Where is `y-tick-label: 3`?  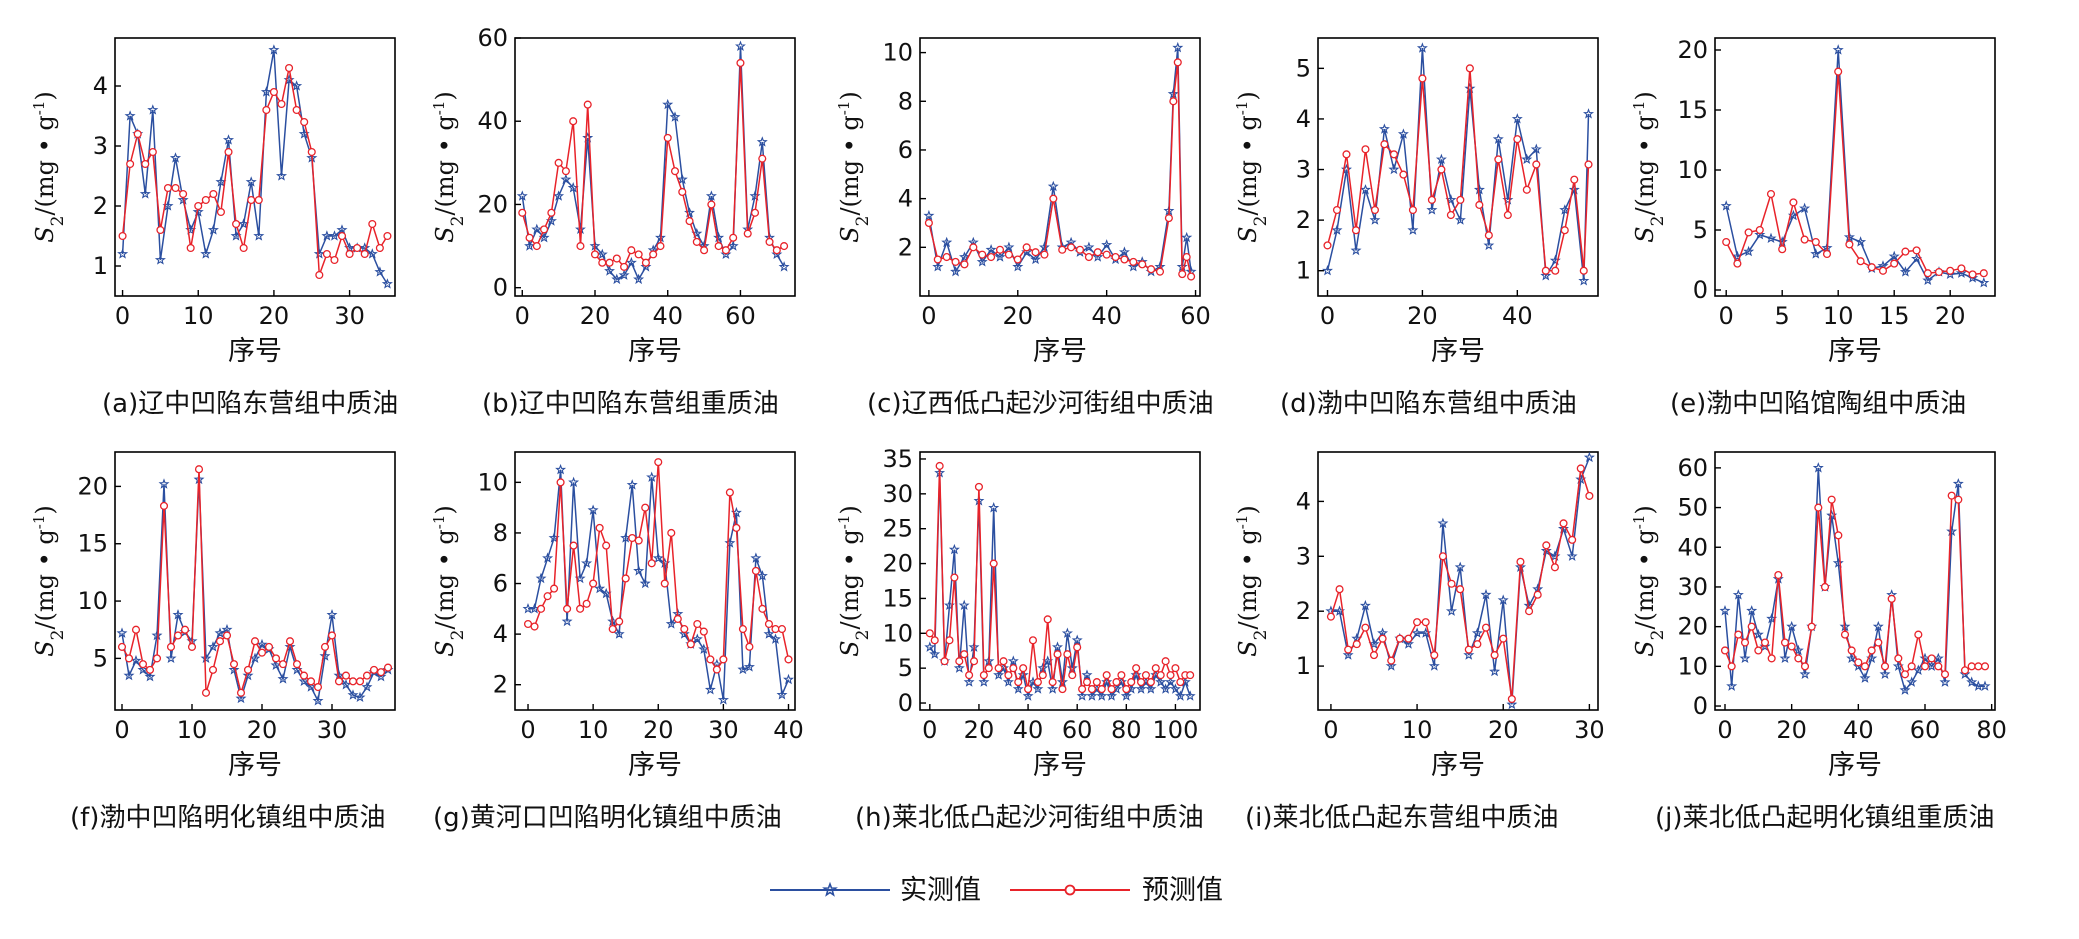 y-tick-label: 3 is located at coordinates (1303, 170).